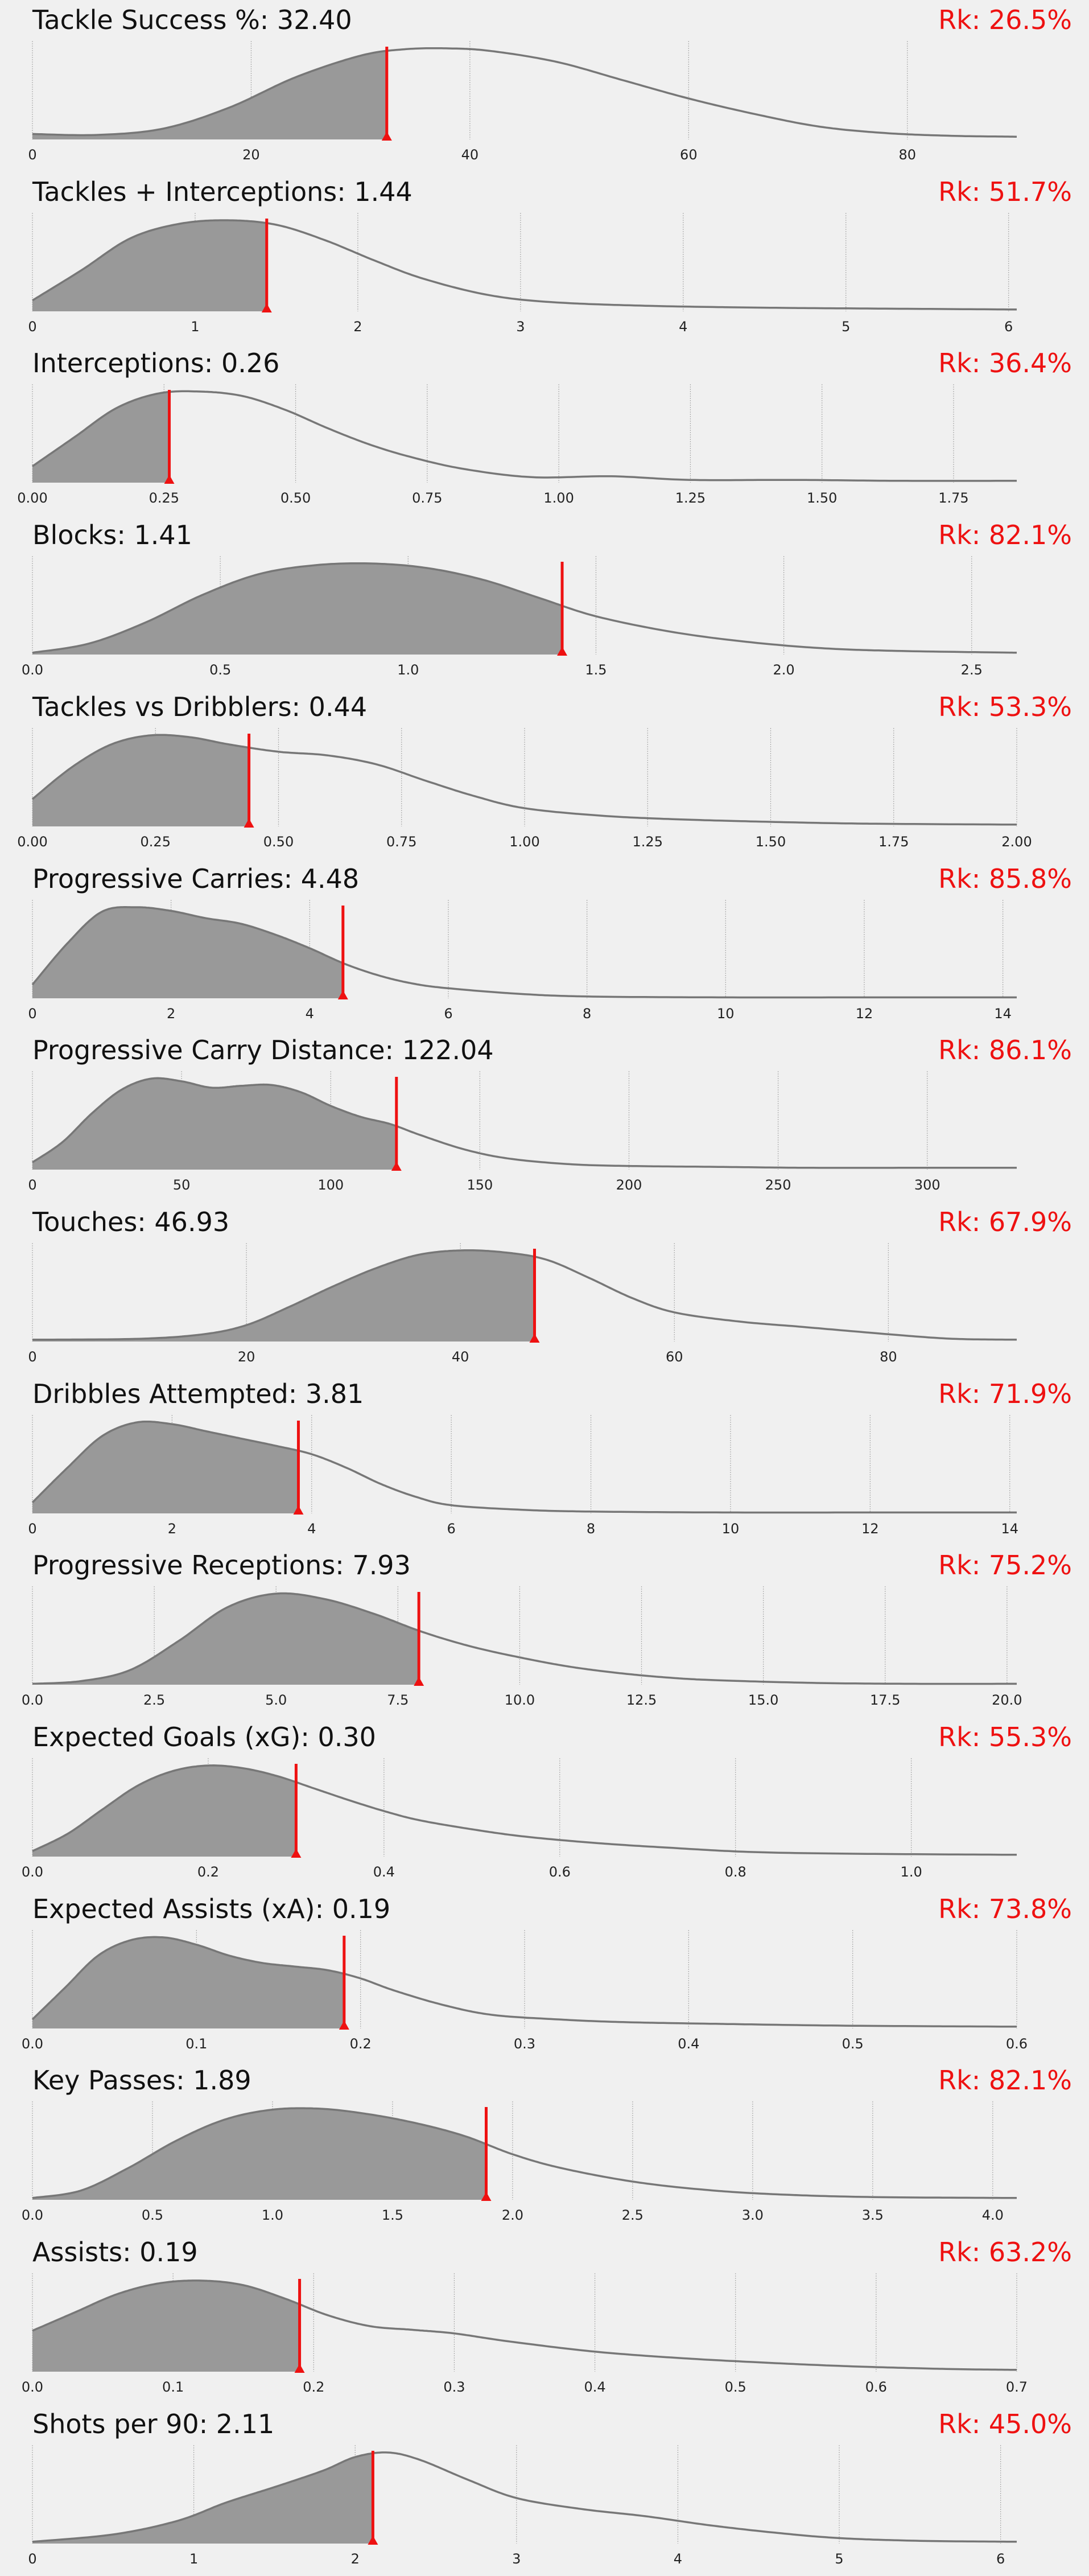 Image resolution: width=1089 pixels, height=2576 pixels. Describe the element at coordinates (516, 2559) in the screenshot. I see `tick-label: 3` at that location.